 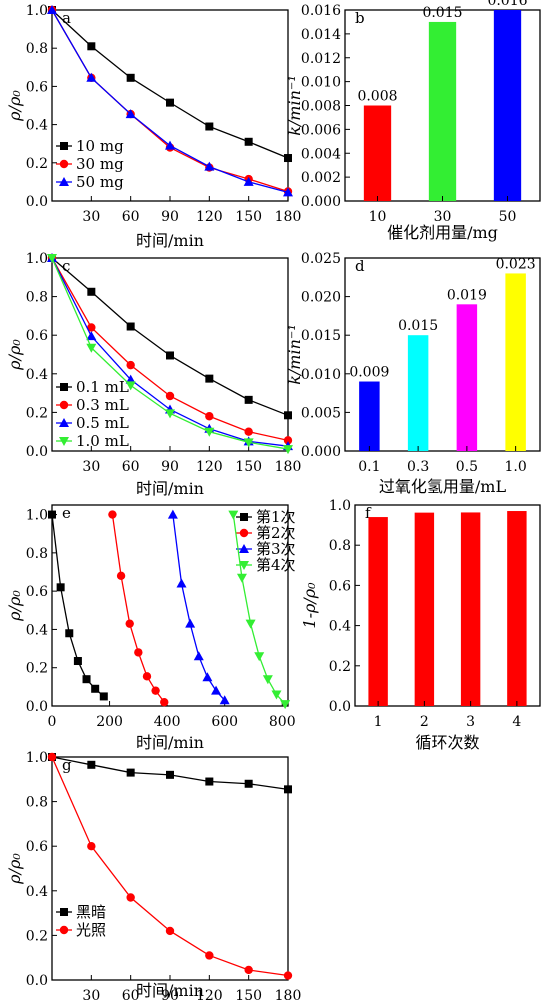 What do you see at coordinates (66, 18) in the screenshot?
I see `panel-label: a` at bounding box center [66, 18].